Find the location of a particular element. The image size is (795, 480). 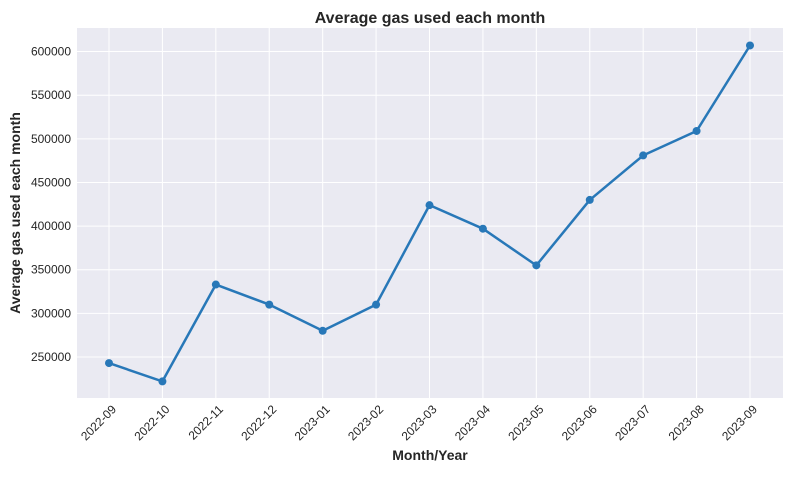

y-tick-label: 550000 is located at coordinates (51, 95).